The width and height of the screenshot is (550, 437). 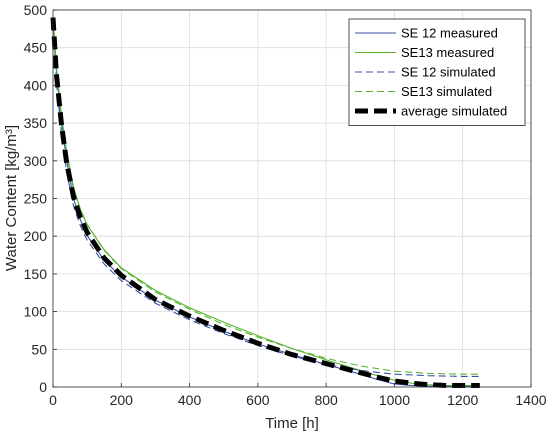 I want to click on y-tick-label: 350, so click(x=36, y=123).